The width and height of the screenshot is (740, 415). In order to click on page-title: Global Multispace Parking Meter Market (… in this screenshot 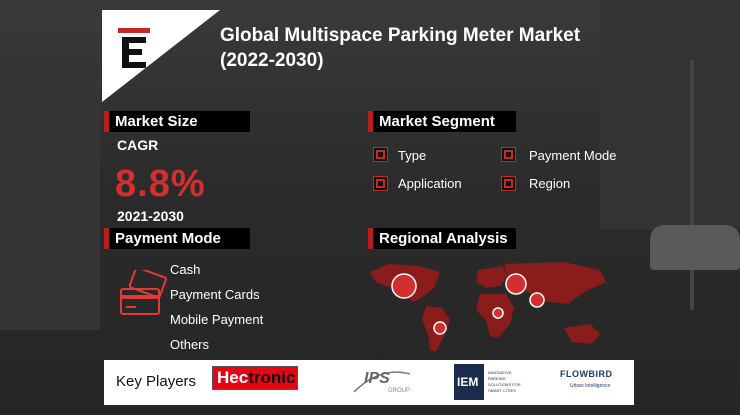, I will do `click(430, 48)`.